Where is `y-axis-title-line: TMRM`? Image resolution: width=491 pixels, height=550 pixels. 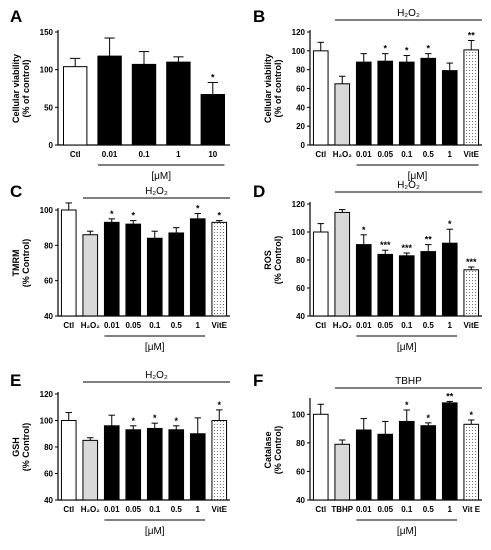 y-axis-title-line: TMRM is located at coordinates (16, 263).